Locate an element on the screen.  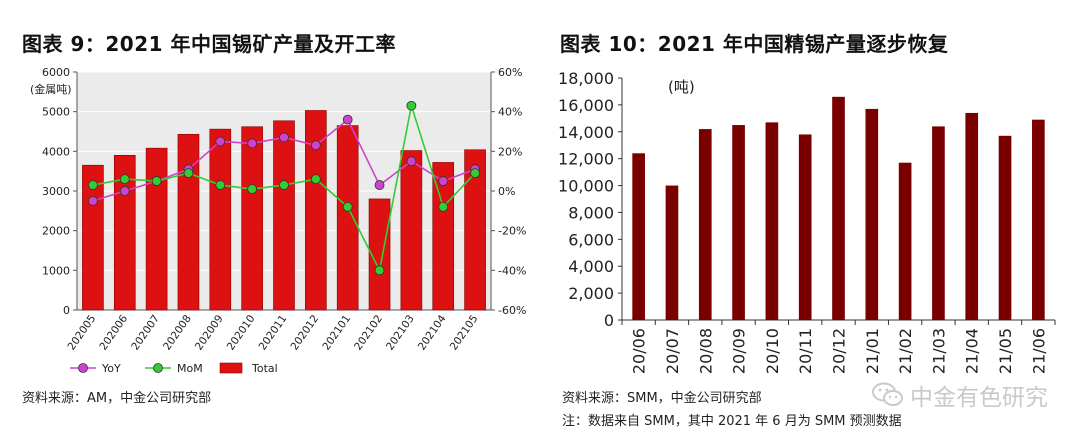
x-tick-label: 202101 is located at coordinates (336, 333).